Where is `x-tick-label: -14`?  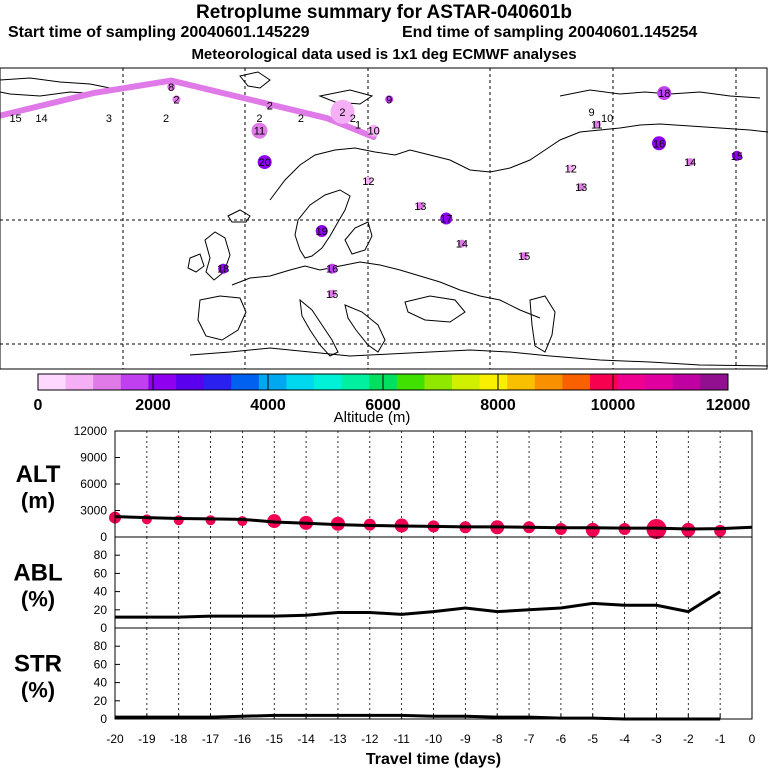 x-tick-label: -14 is located at coordinates (306, 739).